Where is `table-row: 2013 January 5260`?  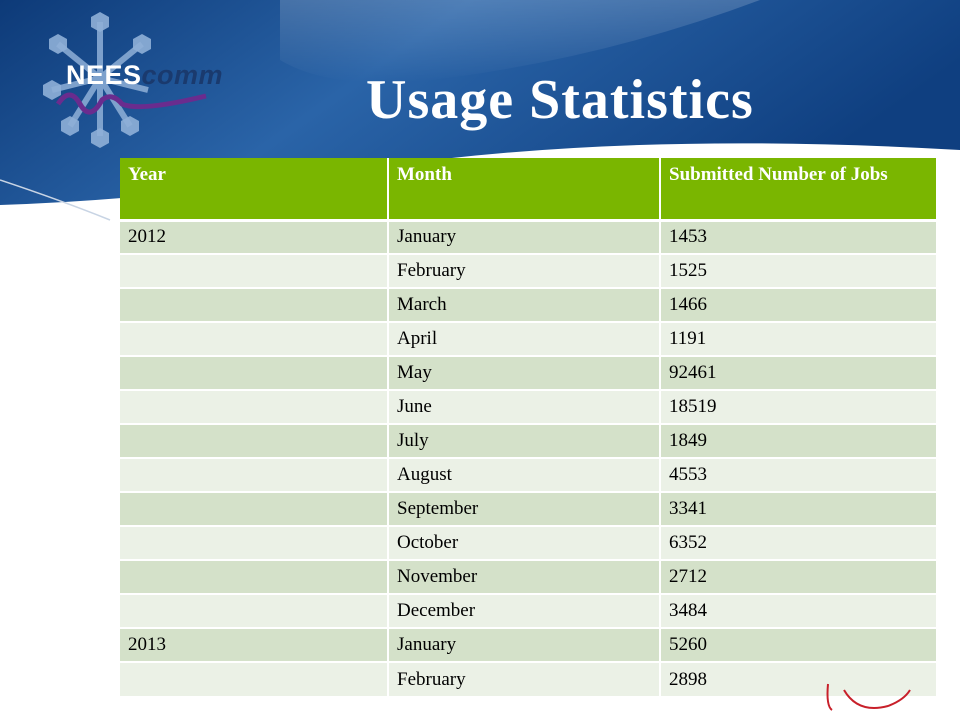 table-row: 2013 January 5260 is located at coordinates (528, 644).